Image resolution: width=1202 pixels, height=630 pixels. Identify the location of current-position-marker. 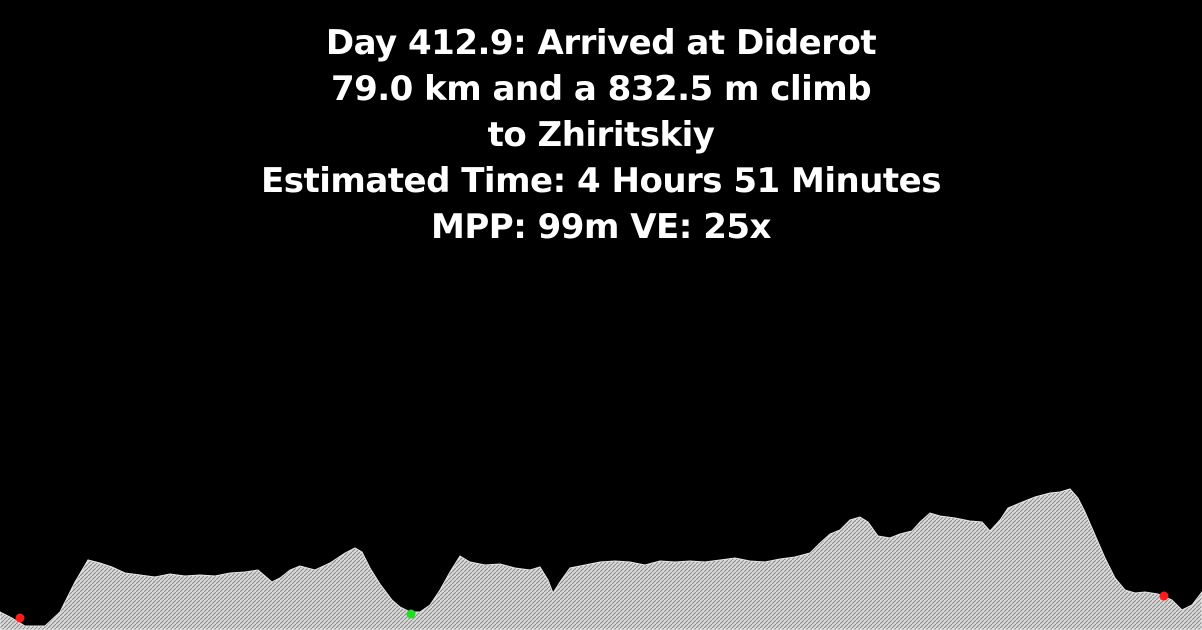
(411, 614).